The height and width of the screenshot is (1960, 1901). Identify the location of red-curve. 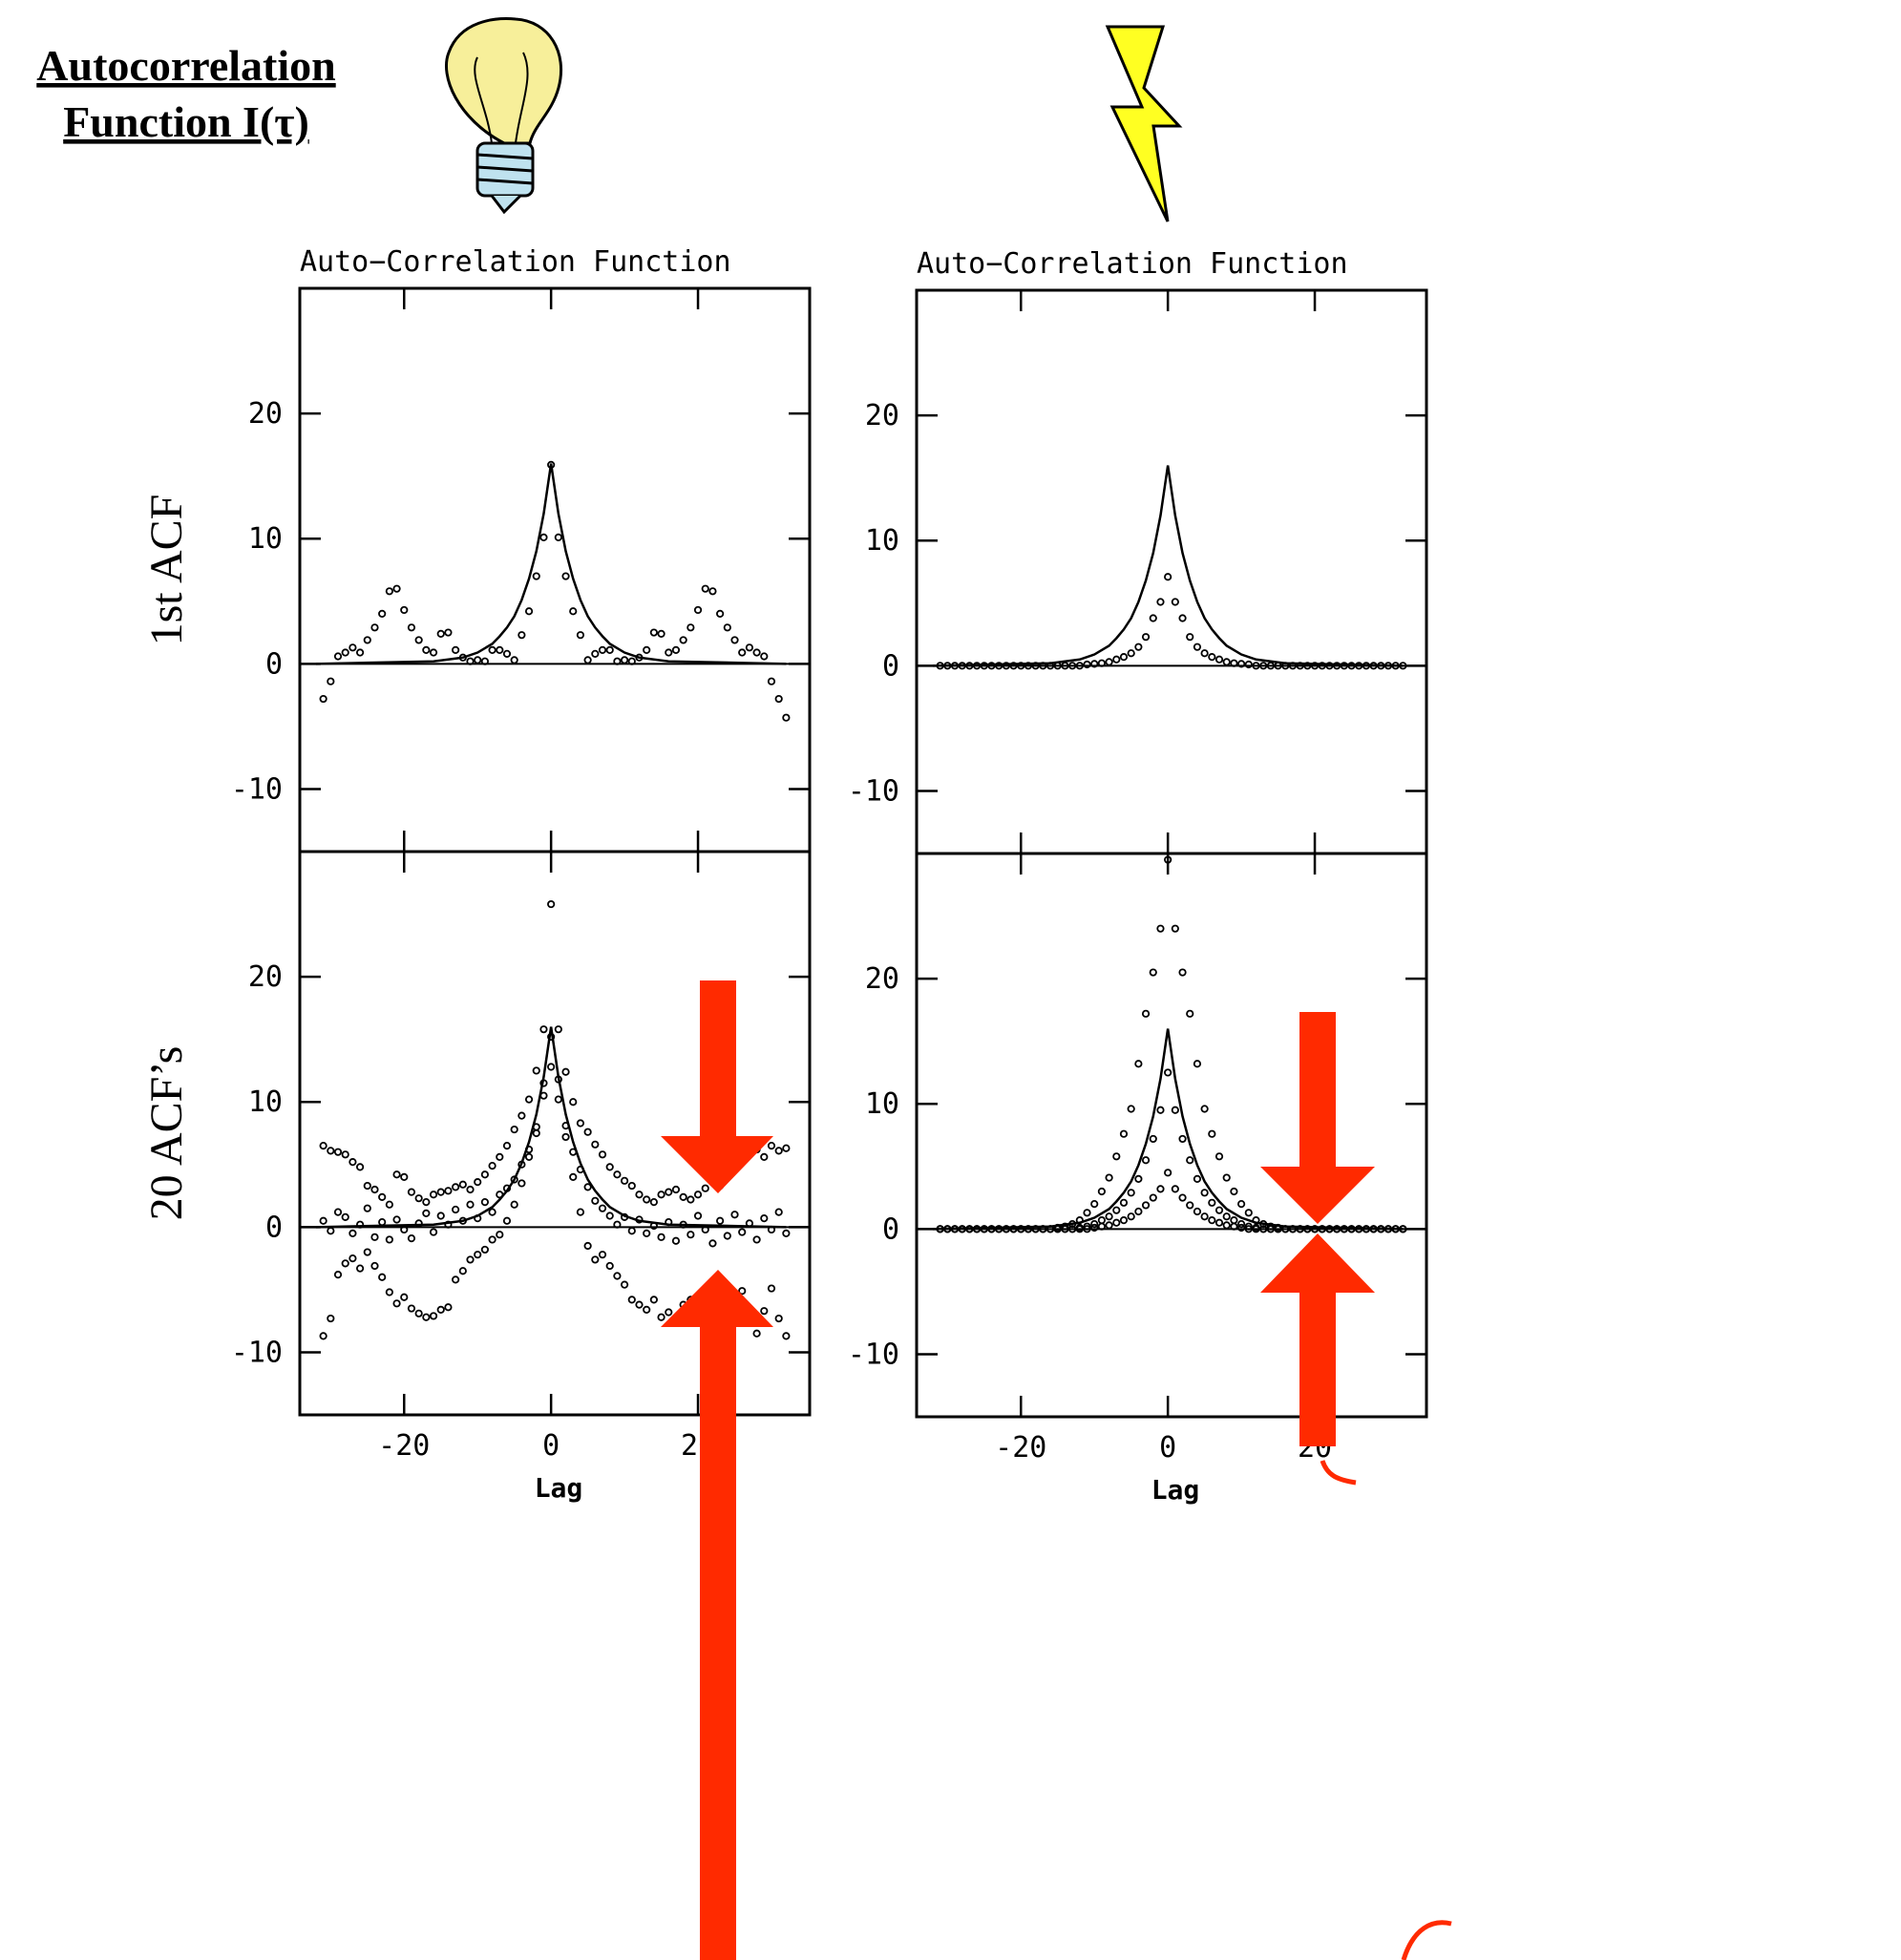
(1386, 1710).